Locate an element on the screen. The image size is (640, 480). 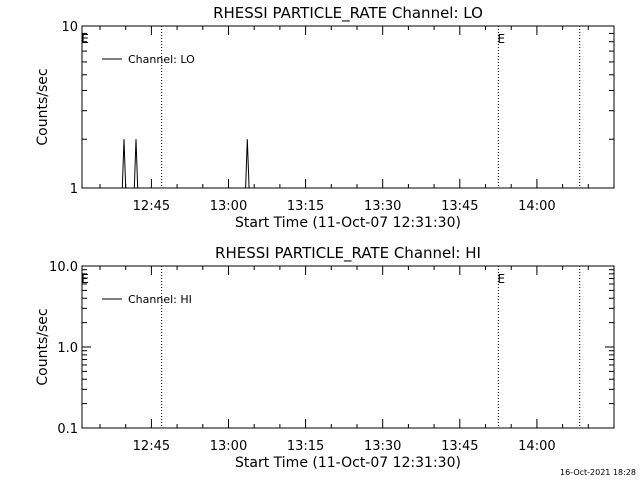
y-tick-label: 0.1 is located at coordinates (67, 429).